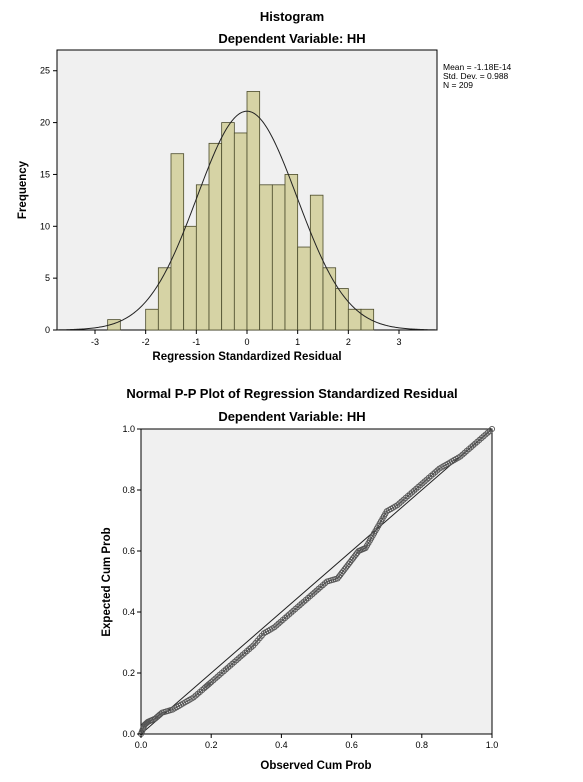 The height and width of the screenshot is (782, 583). What do you see at coordinates (141, 745) in the screenshot?
I see `pp-x-tick-label: 0.0` at bounding box center [141, 745].